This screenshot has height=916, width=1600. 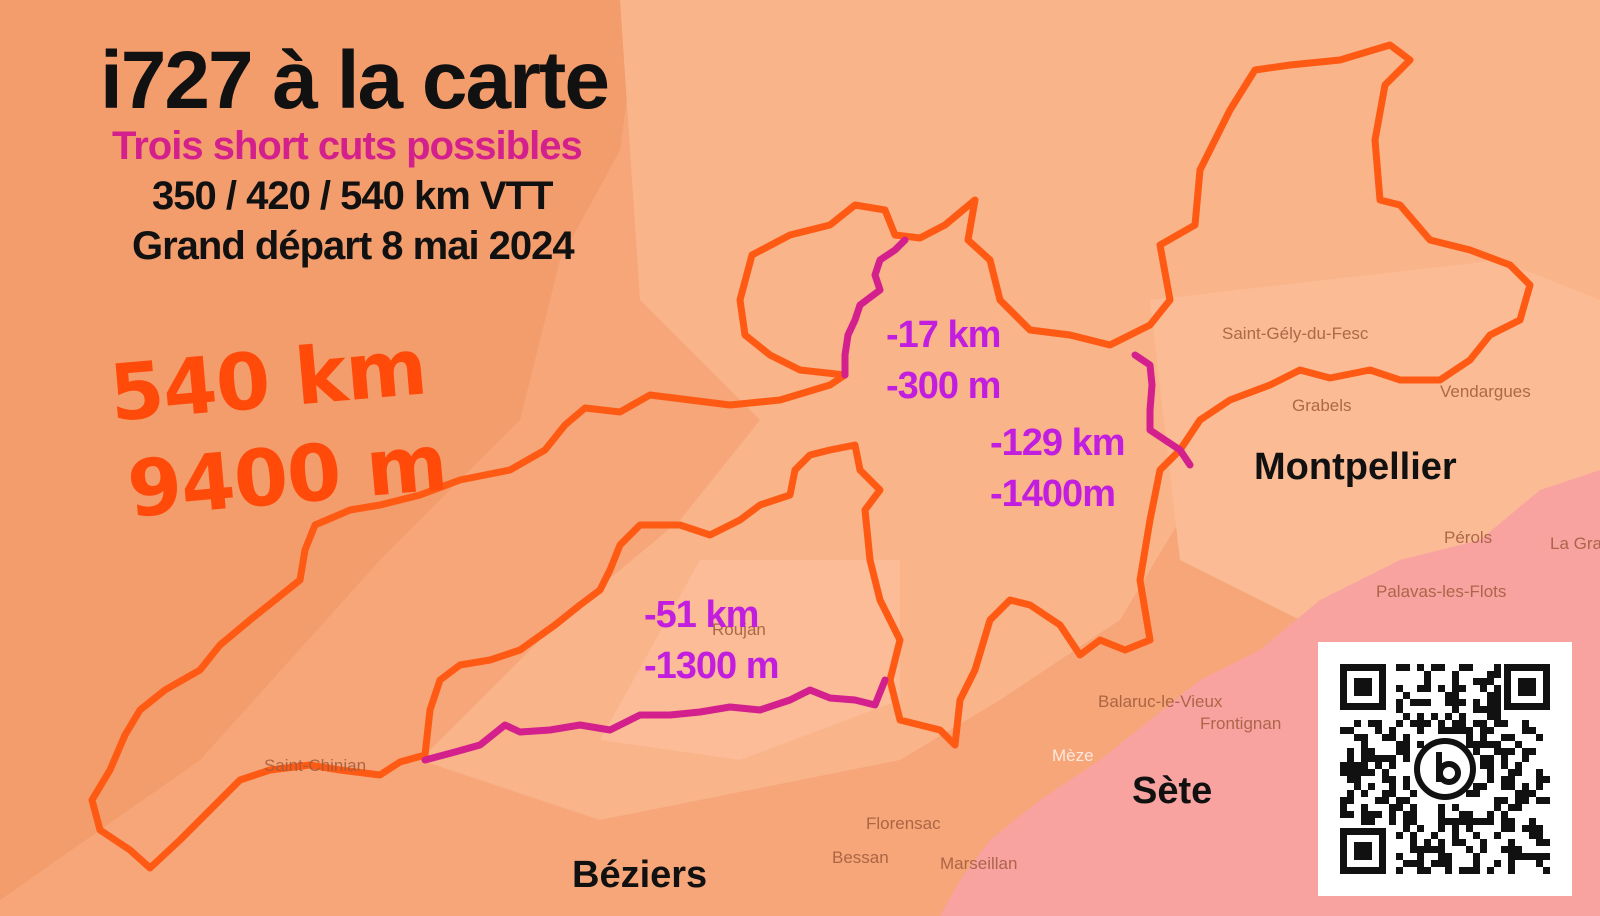 I want to click on town-frontignan: Frontignan, so click(x=1241, y=723).